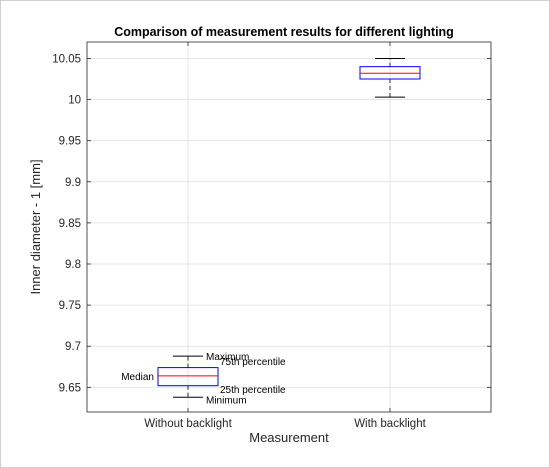 The width and height of the screenshot is (550, 468). Describe the element at coordinates (390, 424) in the screenshot. I see `x-tick-label: With backlight` at that location.